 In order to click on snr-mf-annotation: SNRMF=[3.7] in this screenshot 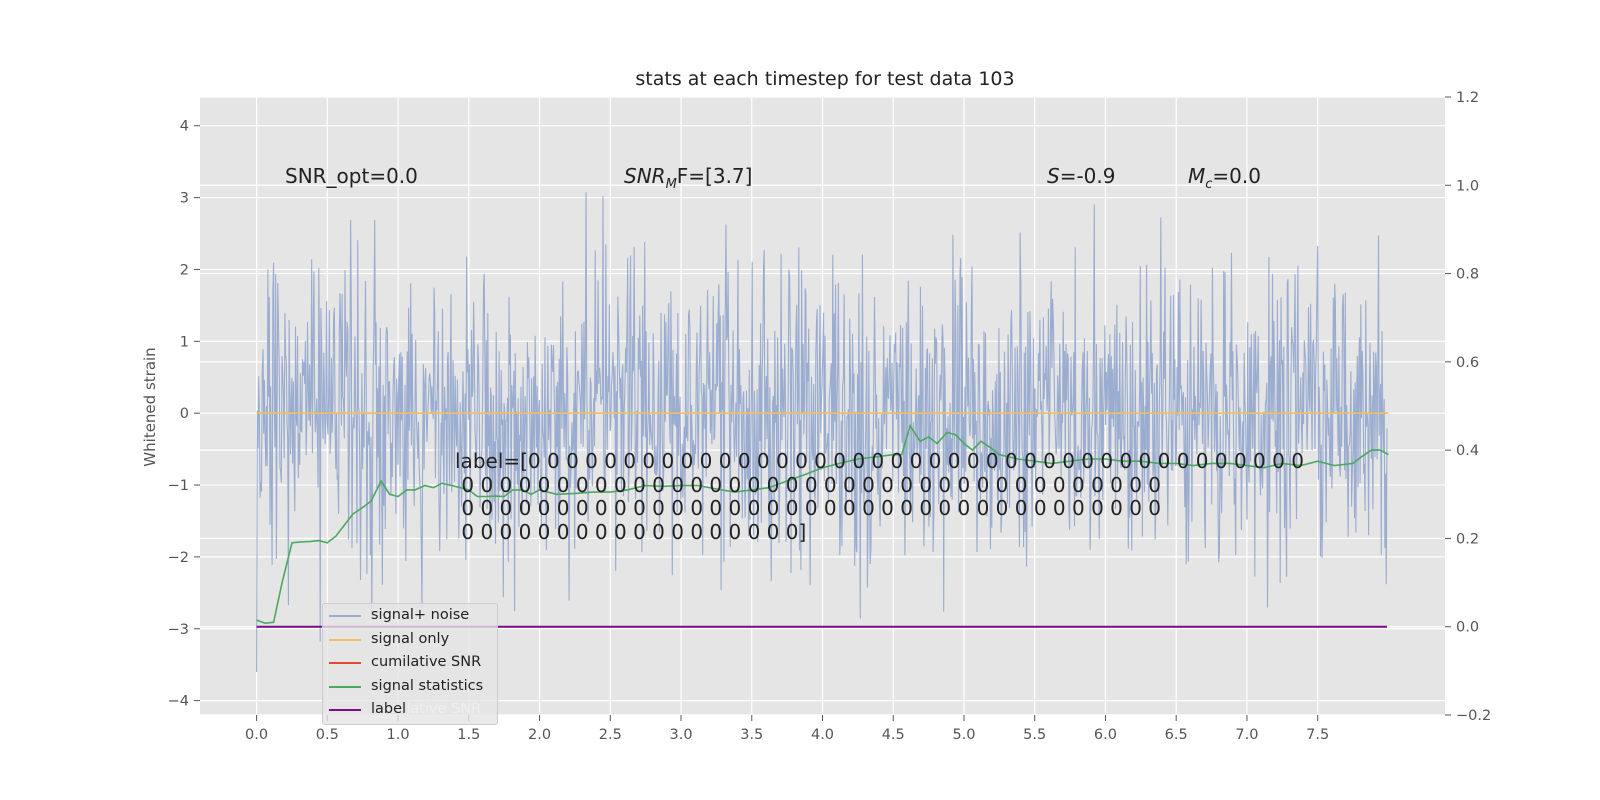, I will do `click(688, 178)`.